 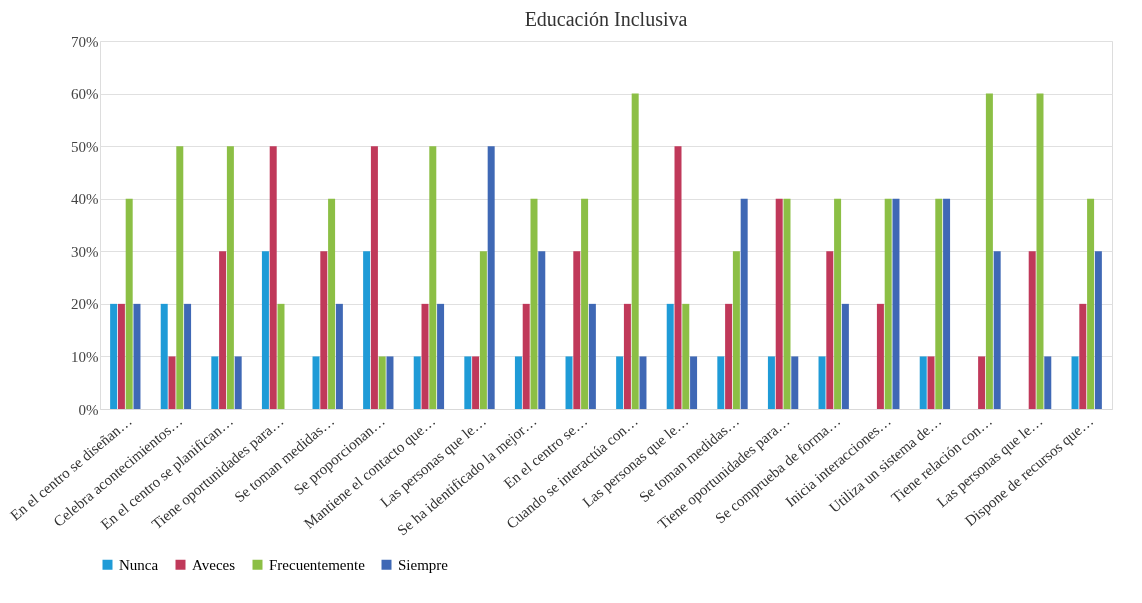 What do you see at coordinates (85, 41) in the screenshot?
I see `y-tick-label: 70%` at bounding box center [85, 41].